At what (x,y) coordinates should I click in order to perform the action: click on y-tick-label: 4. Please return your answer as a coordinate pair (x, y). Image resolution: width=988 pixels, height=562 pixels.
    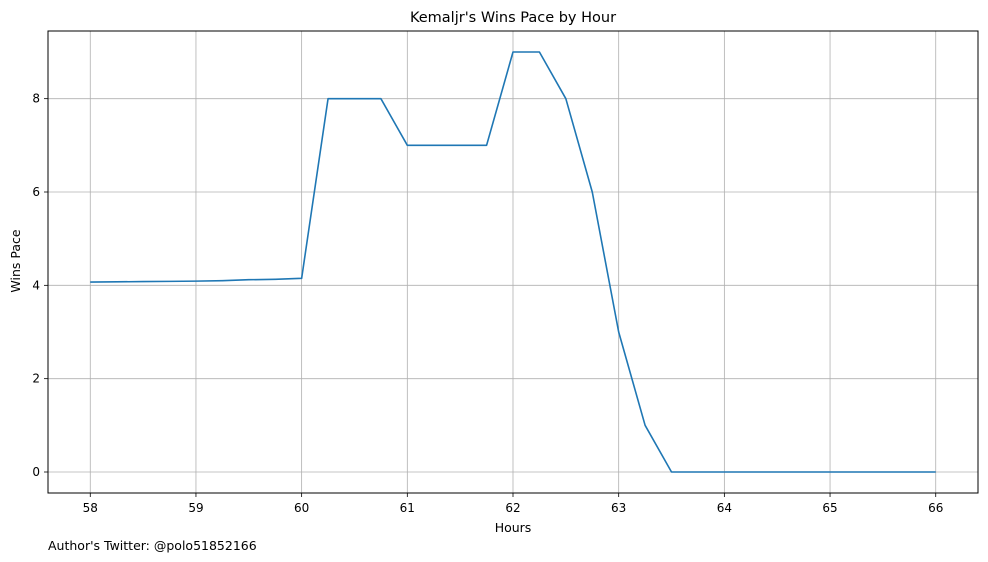
    Looking at the image, I should click on (36, 285).